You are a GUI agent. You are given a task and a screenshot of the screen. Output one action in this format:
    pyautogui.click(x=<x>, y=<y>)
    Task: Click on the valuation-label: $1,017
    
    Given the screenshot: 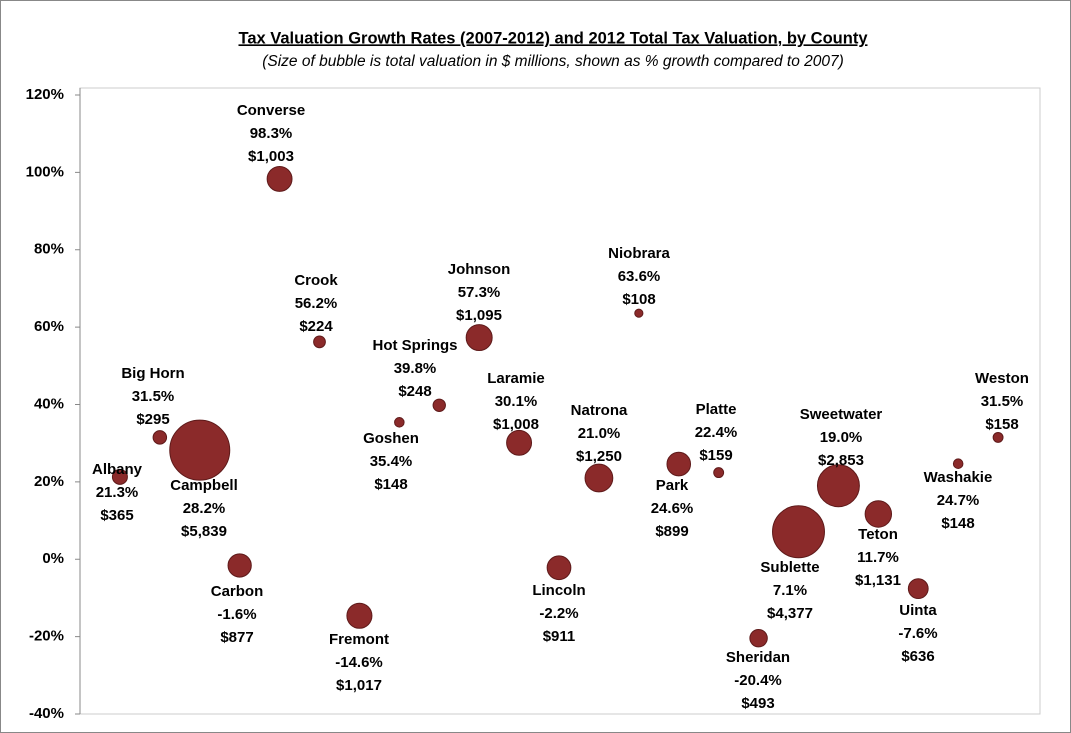 What is the action you would take?
    pyautogui.click(x=359, y=685)
    